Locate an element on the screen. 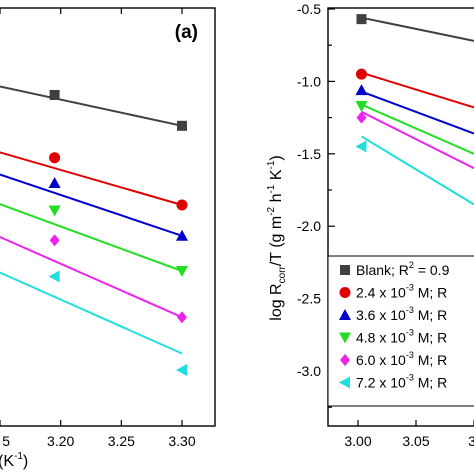 The height and width of the screenshot is (474, 474). legend-box is located at coordinates (400, 331).